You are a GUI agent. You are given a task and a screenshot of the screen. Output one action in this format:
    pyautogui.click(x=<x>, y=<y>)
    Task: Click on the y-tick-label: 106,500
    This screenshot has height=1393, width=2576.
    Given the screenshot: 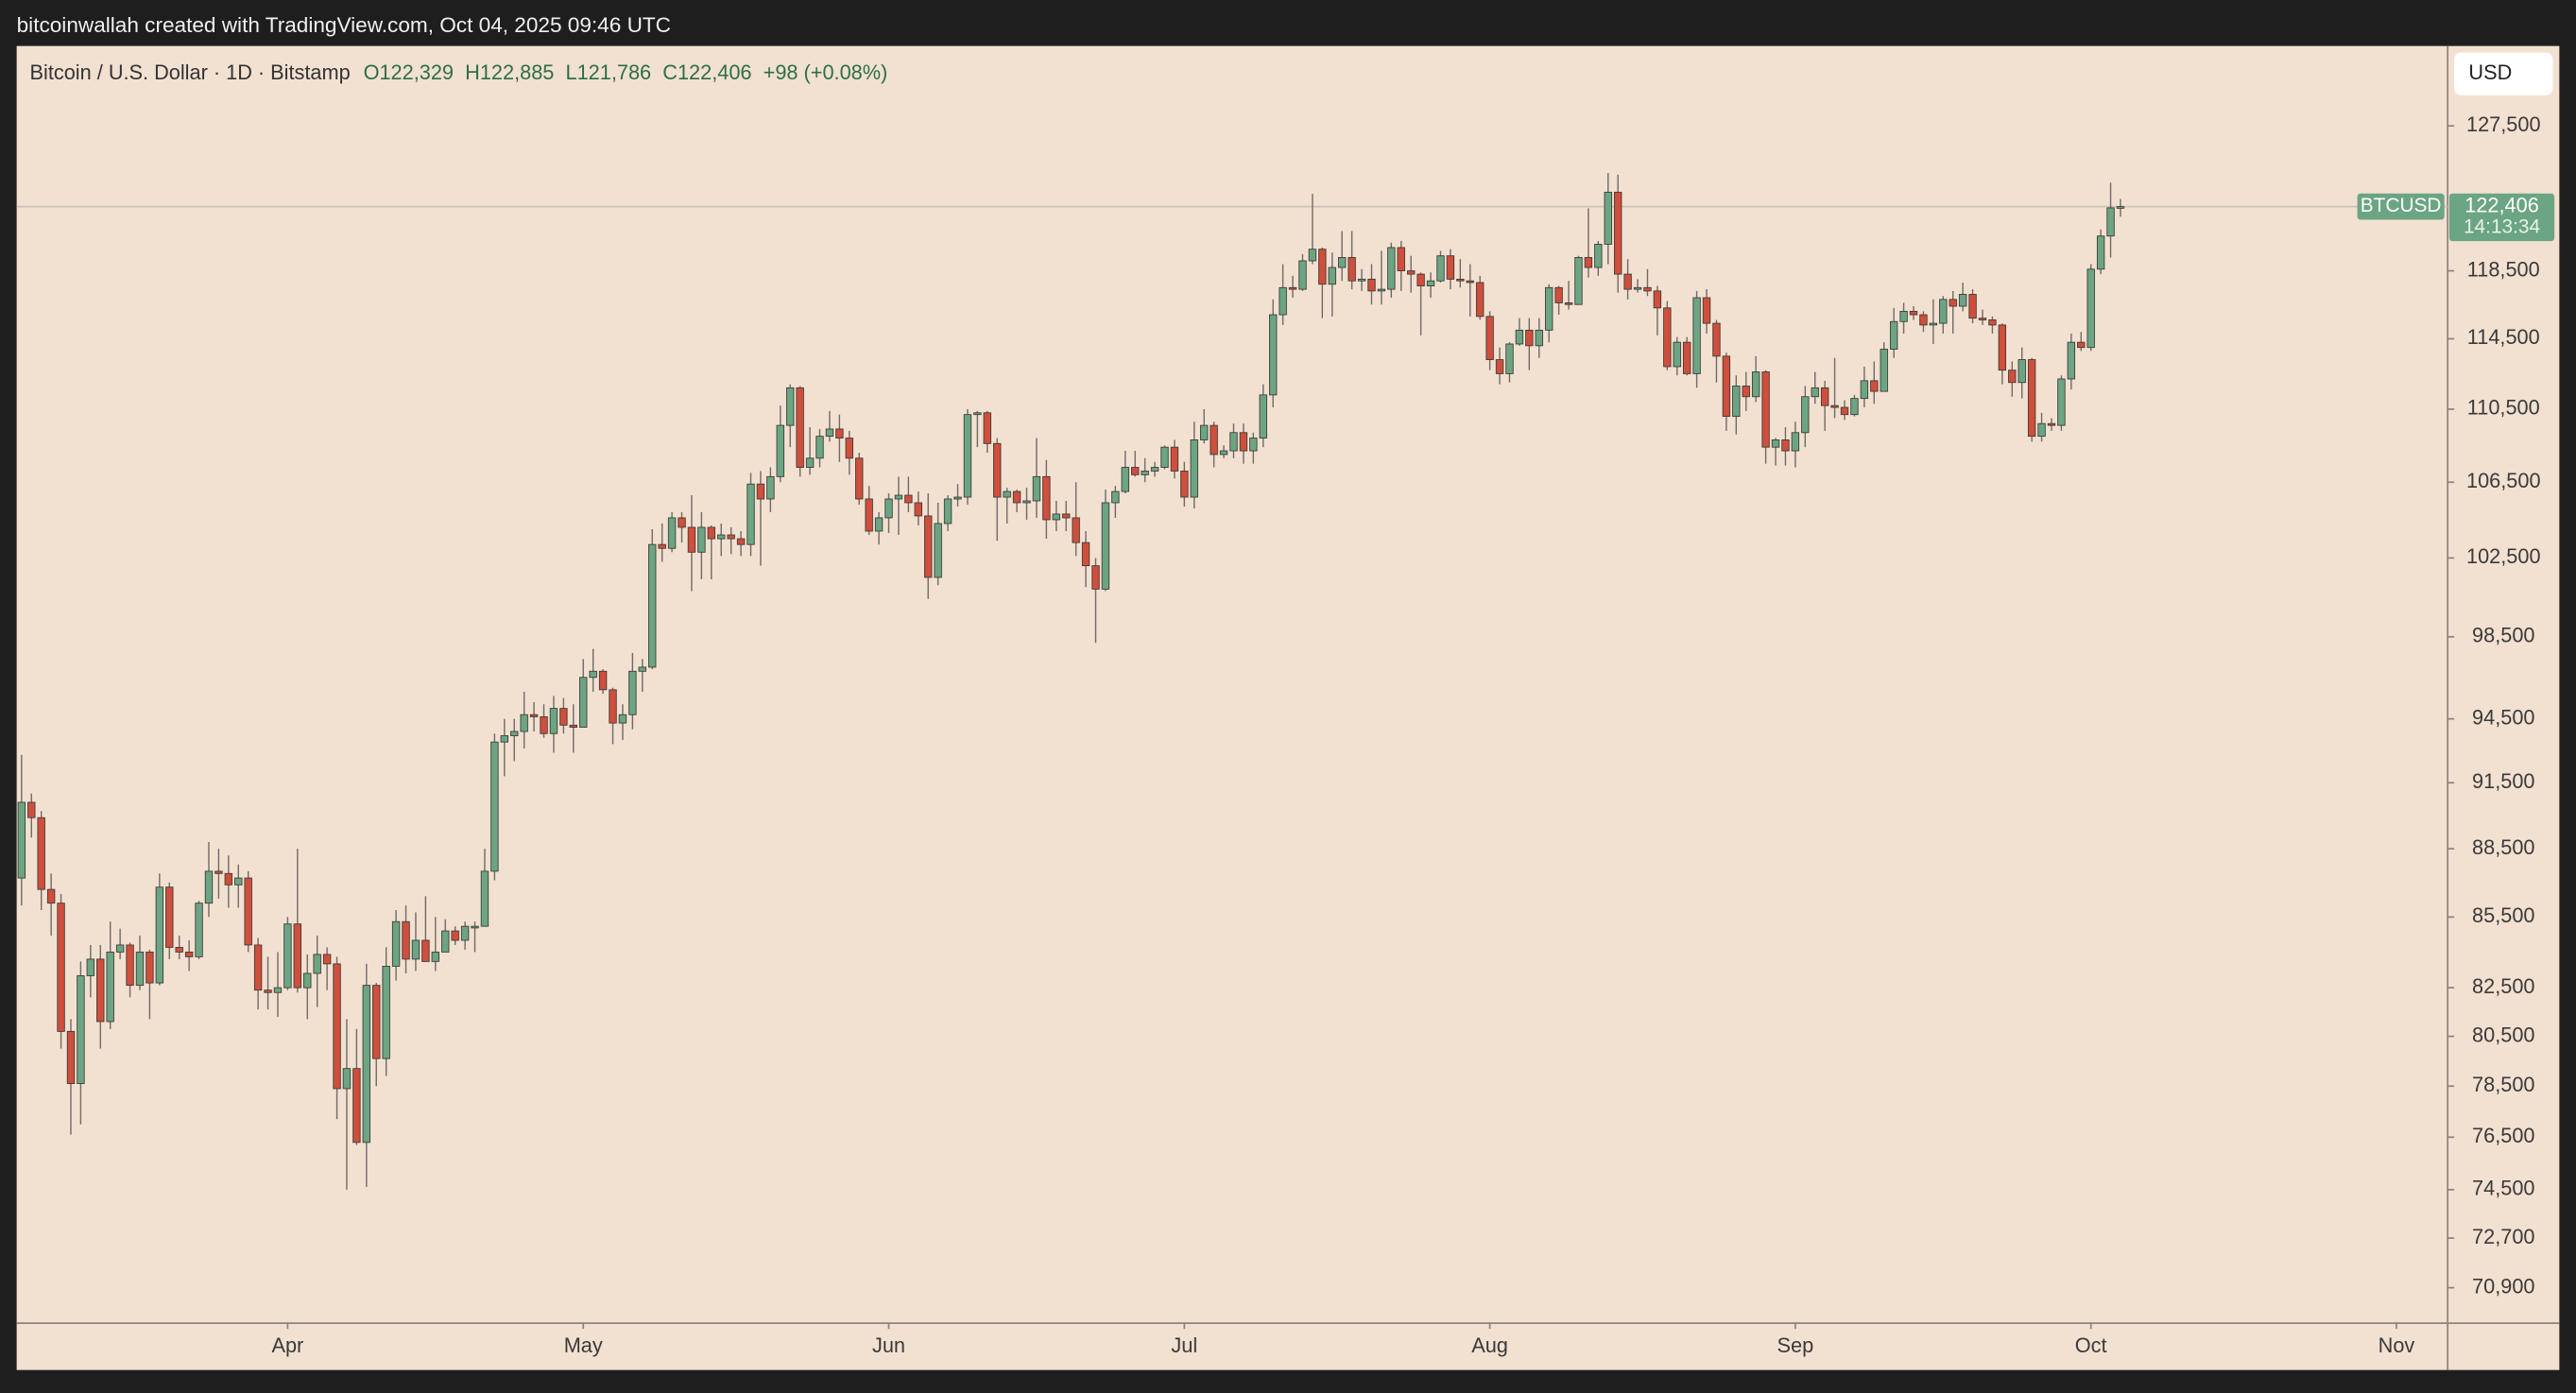 What is the action you would take?
    pyautogui.click(x=2503, y=480)
    